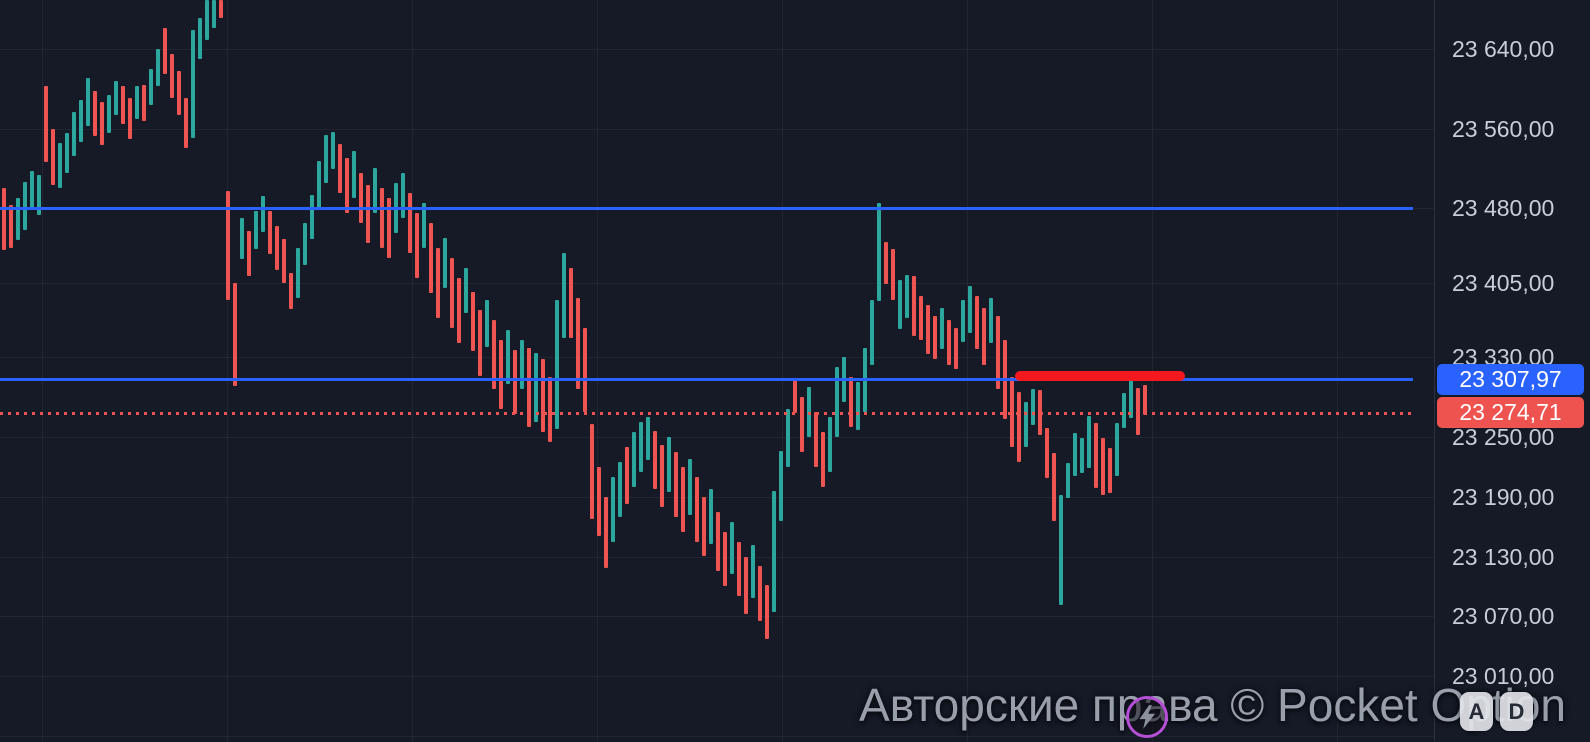 This screenshot has height=742, width=1590. I want to click on price-tick-label: 23 405,00, so click(1503, 282).